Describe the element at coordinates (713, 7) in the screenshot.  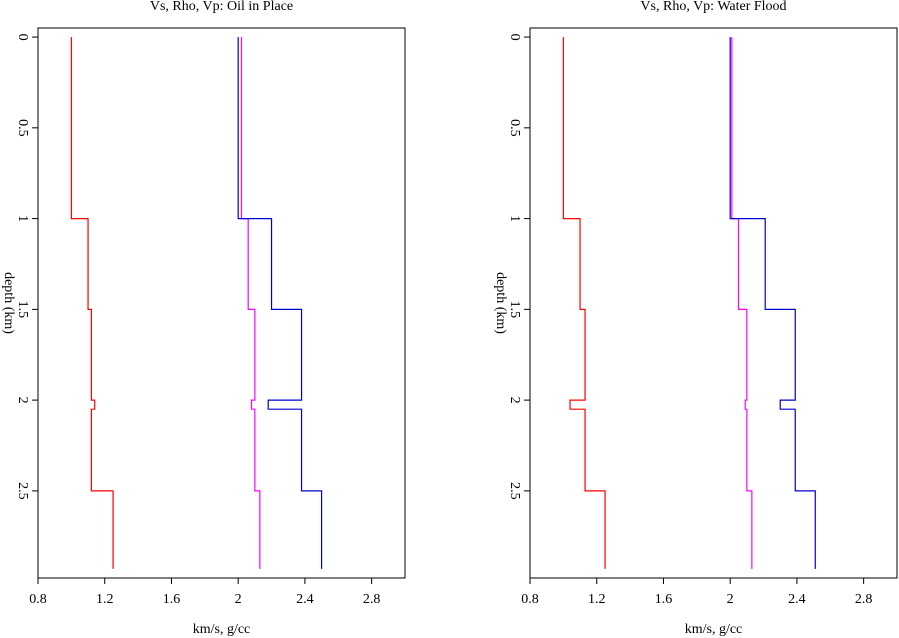
I see `chart-title: Vs, Rho, Vp: Water Flood` at that location.